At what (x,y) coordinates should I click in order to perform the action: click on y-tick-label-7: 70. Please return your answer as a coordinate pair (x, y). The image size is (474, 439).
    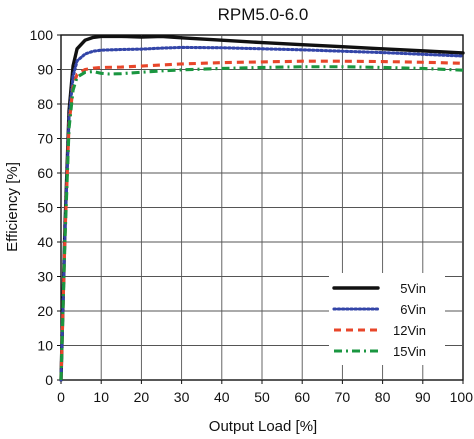
    Looking at the image, I should click on (45, 139).